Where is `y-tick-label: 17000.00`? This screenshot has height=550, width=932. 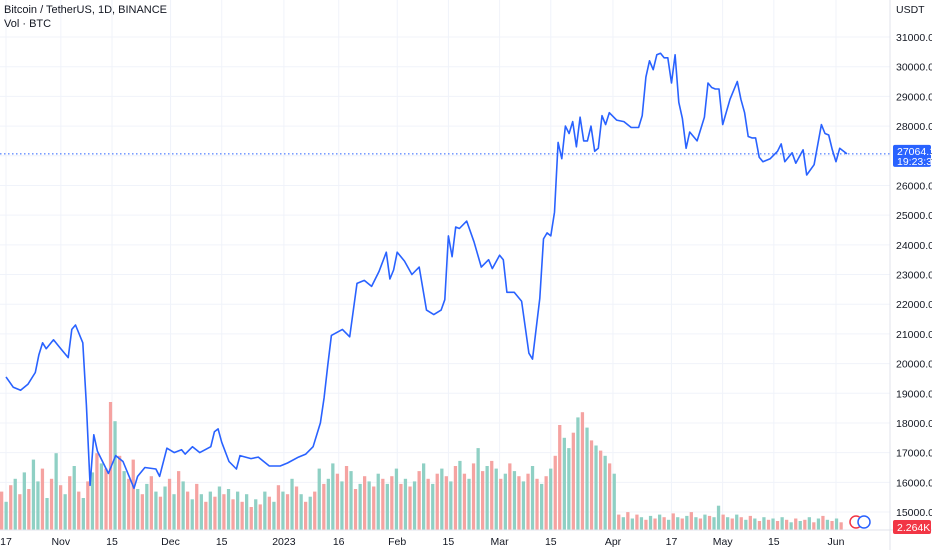 y-tick-label: 17000.00 is located at coordinates (914, 454).